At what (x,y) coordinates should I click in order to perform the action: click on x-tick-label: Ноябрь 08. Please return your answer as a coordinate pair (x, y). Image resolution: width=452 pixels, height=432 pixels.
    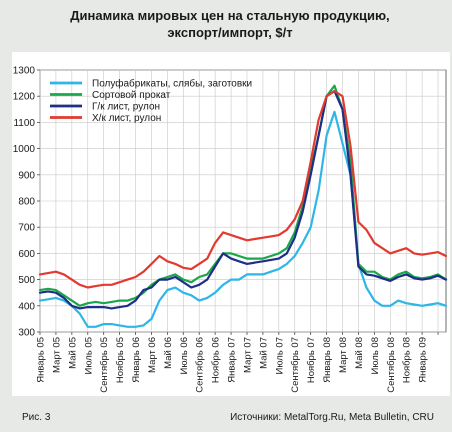
    Looking at the image, I should click on (407, 360).